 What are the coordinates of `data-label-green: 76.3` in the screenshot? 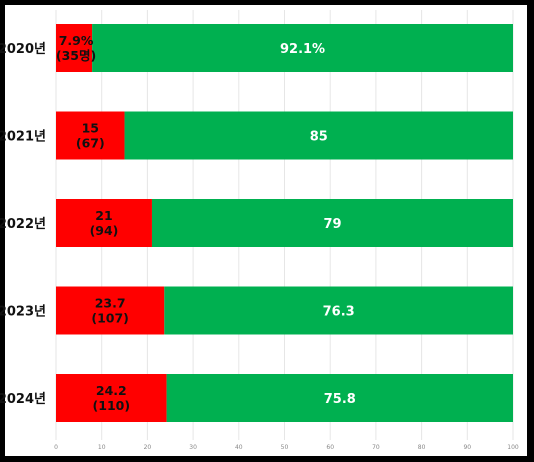 It's located at (339, 312).